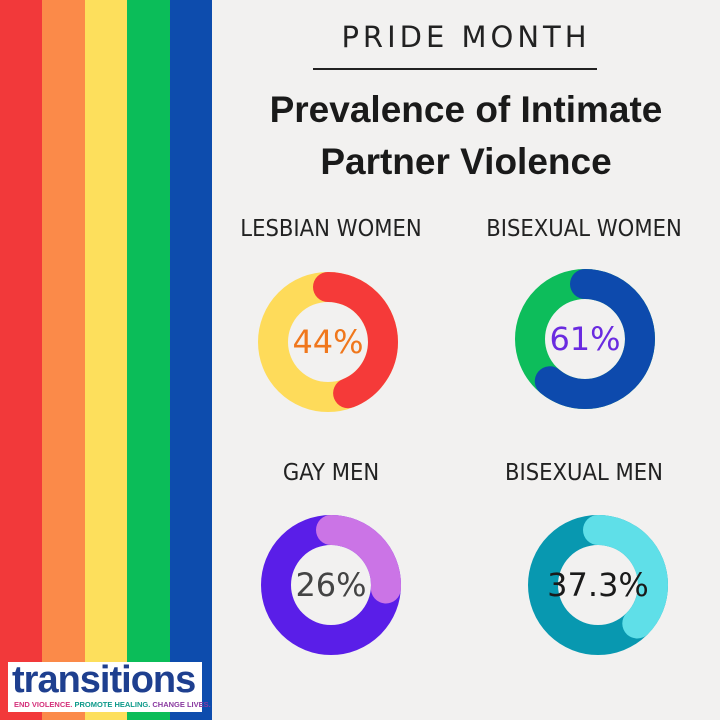 The height and width of the screenshot is (720, 720). I want to click on chart-label-bisexual-men: BISEXUAL MEN, so click(583, 473).